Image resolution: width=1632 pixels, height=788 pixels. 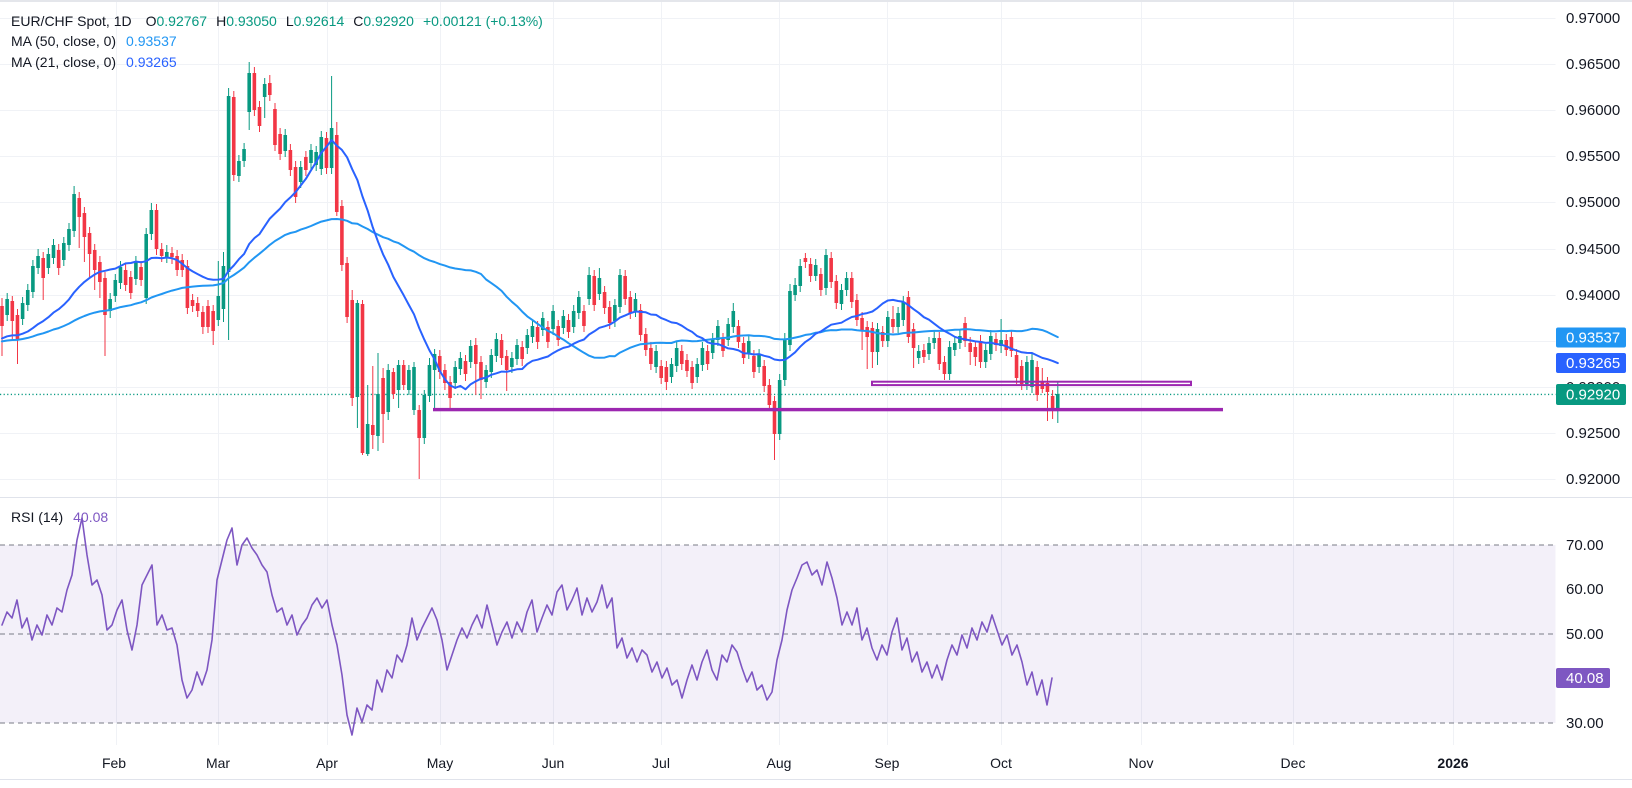 I want to click on svg-text: 2026, so click(x=1452, y=763).